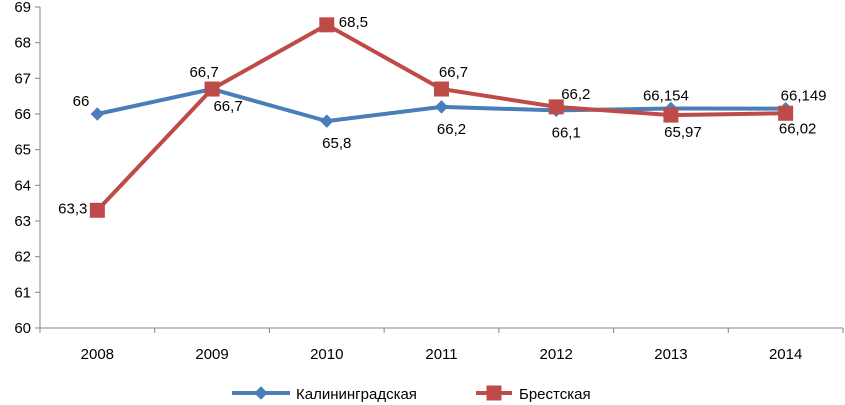 Image resolution: width=845 pixels, height=405 pixels. Describe the element at coordinates (683, 132) in the screenshot. I see `data-label-series-2: 65,97` at that location.